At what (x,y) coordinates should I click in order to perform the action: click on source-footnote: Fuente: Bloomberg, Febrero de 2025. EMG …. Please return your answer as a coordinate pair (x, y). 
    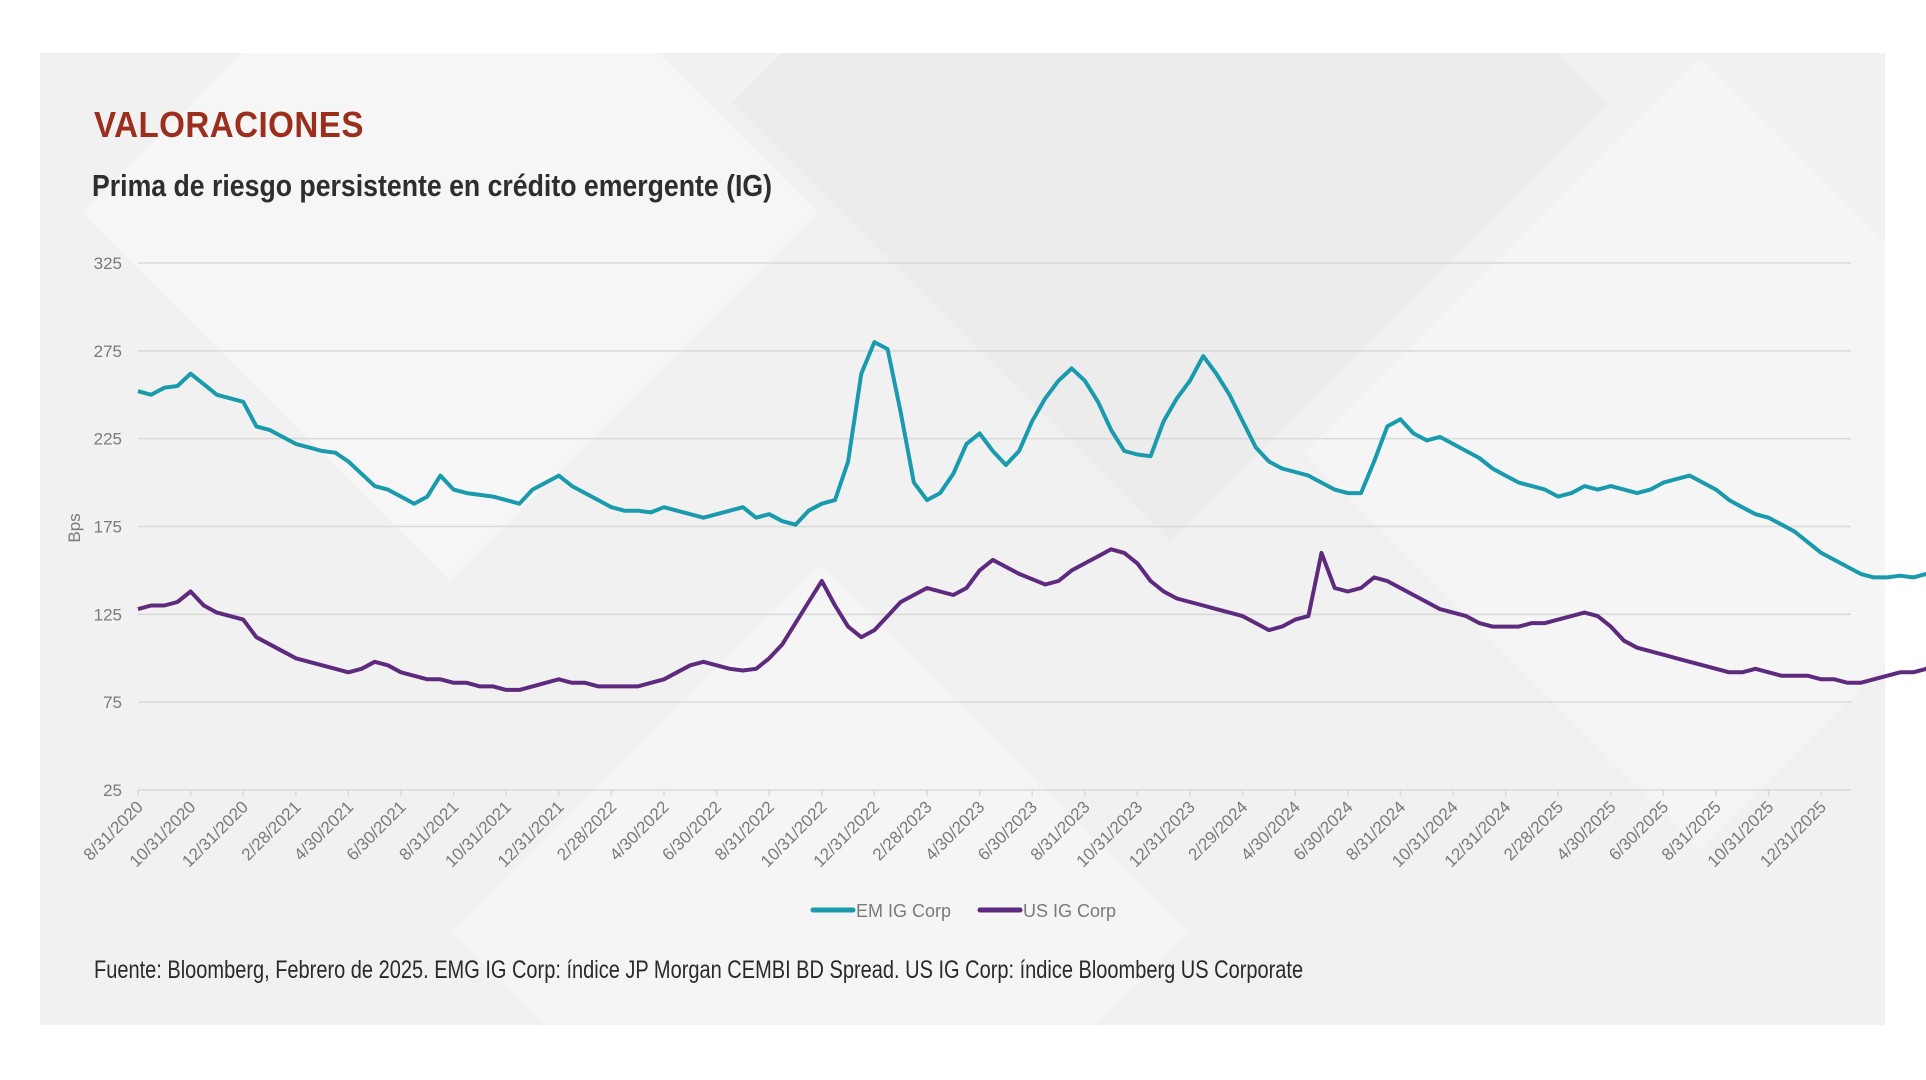
    Looking at the image, I should click on (699, 970).